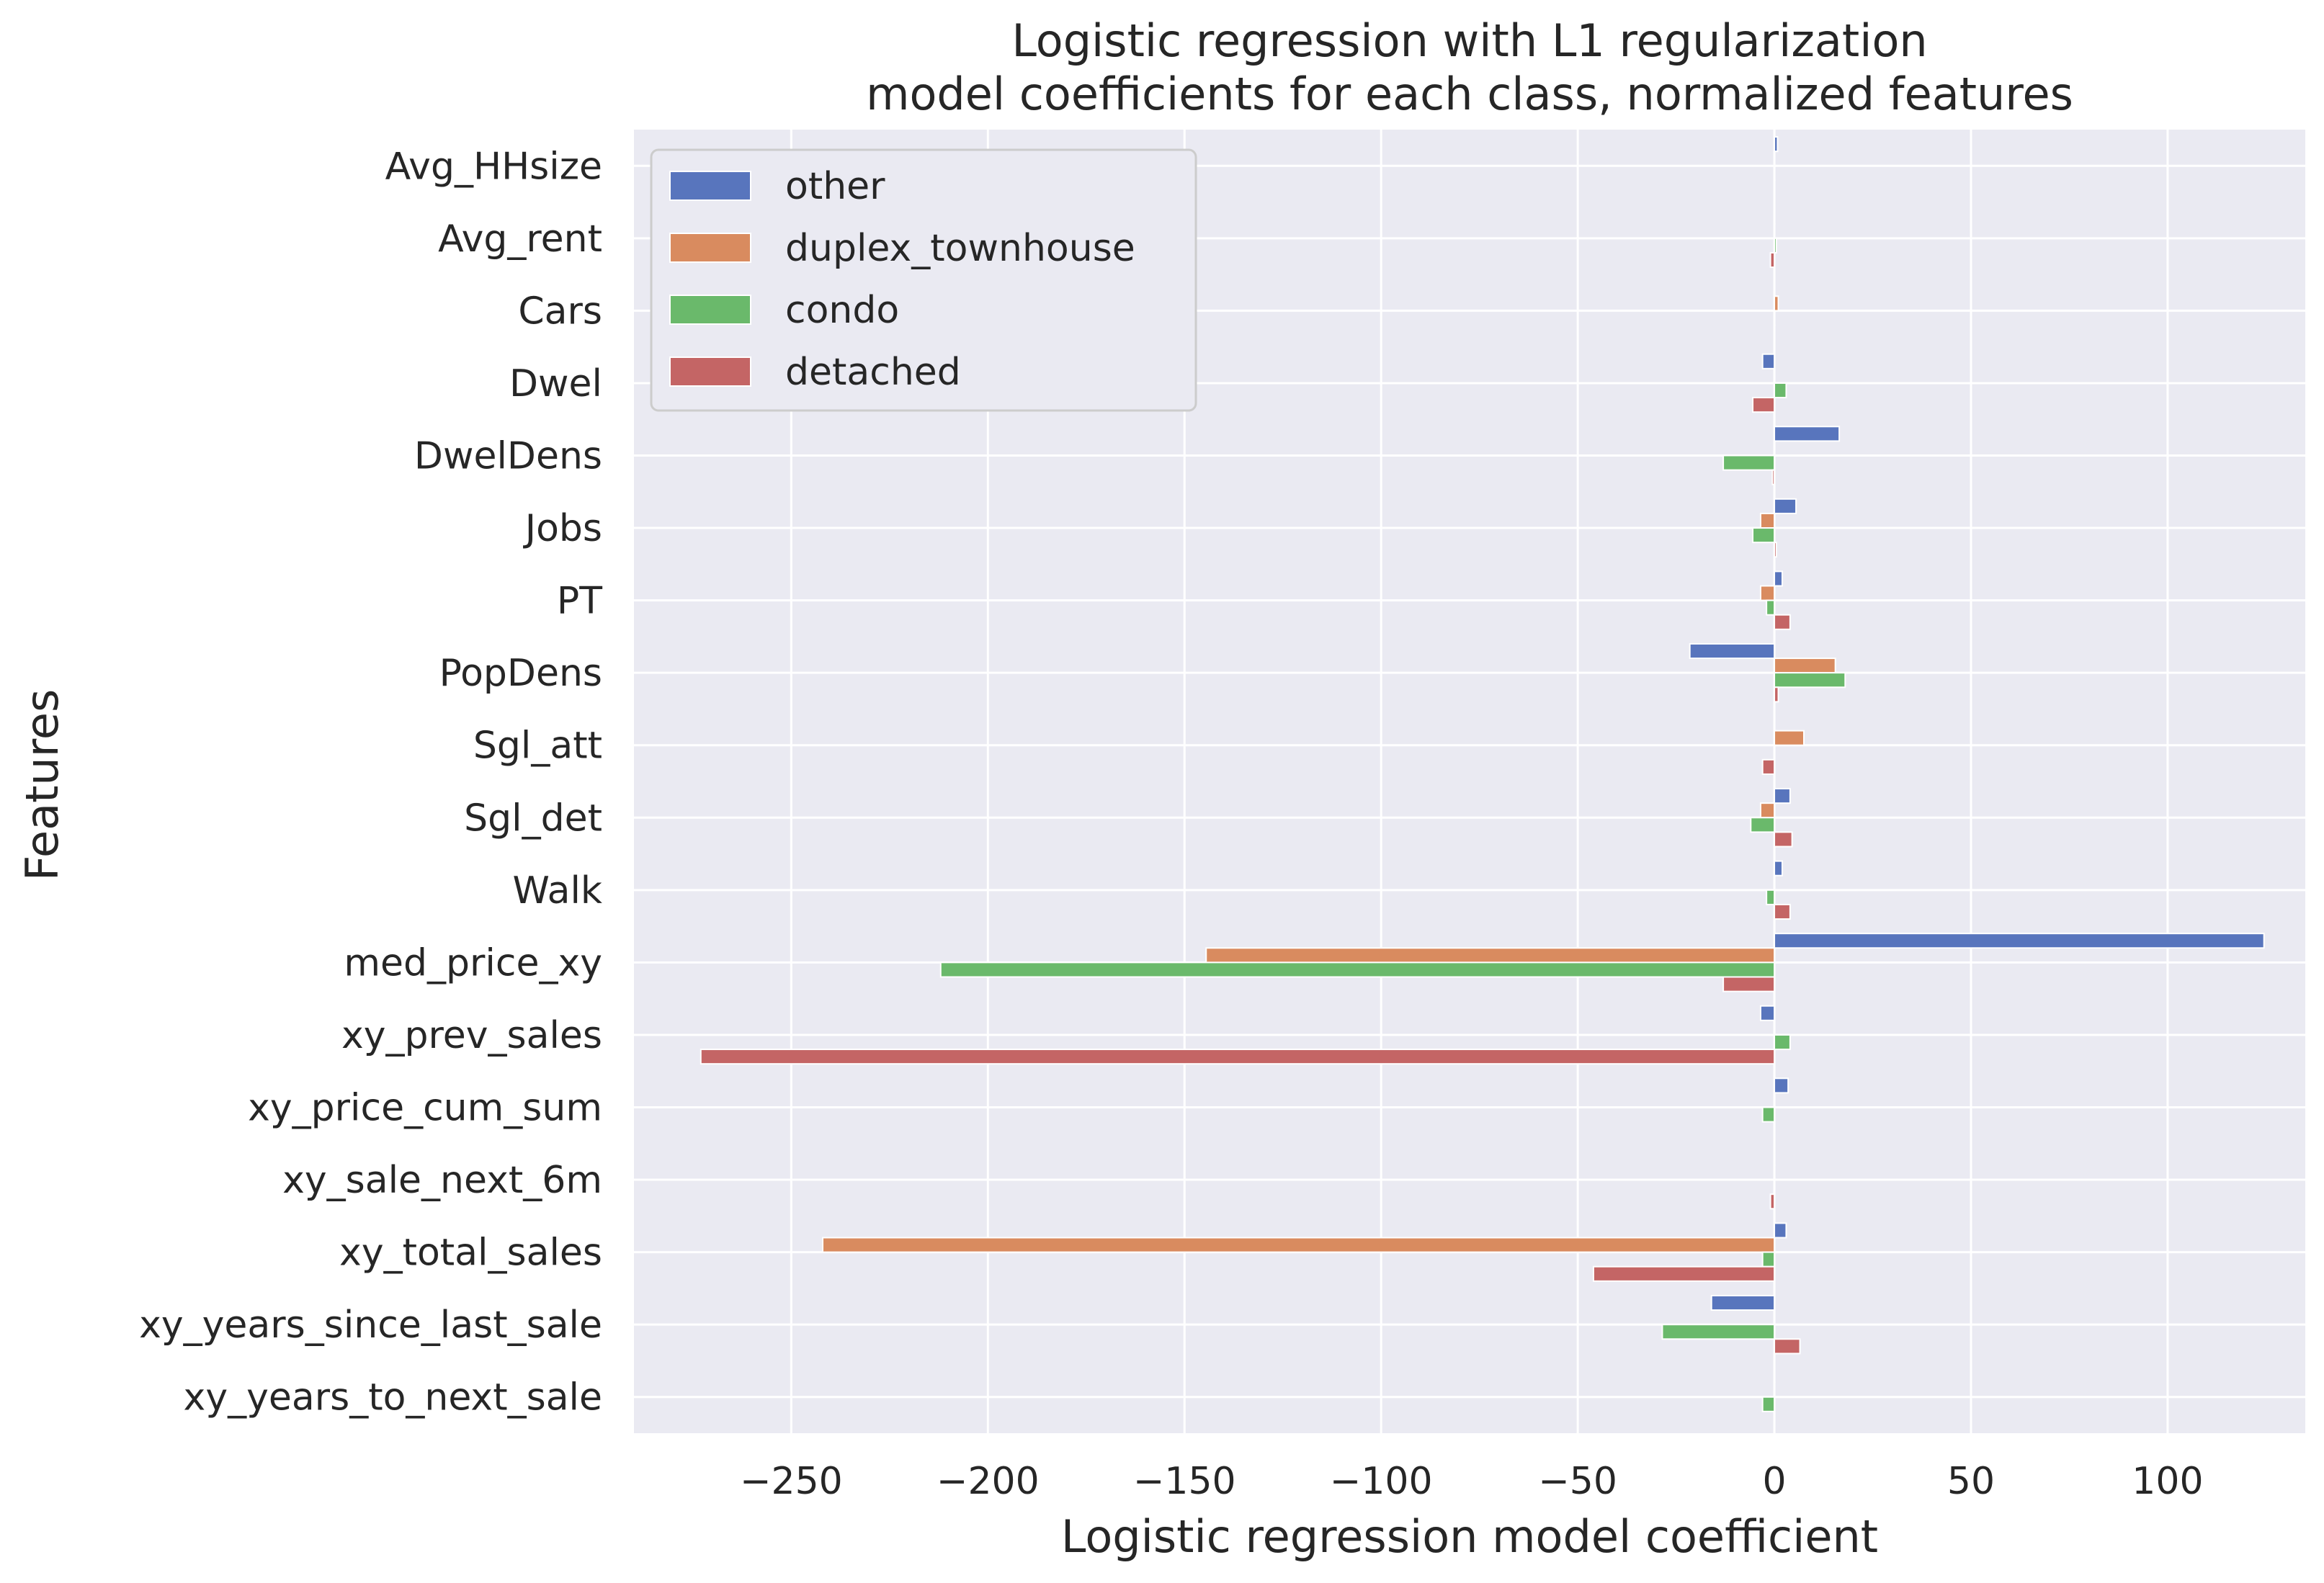 This screenshot has height=1583, width=2324. Describe the element at coordinates (1768, 1114) in the screenshot. I see `bar-condo-xy_price_cum_sum` at that location.